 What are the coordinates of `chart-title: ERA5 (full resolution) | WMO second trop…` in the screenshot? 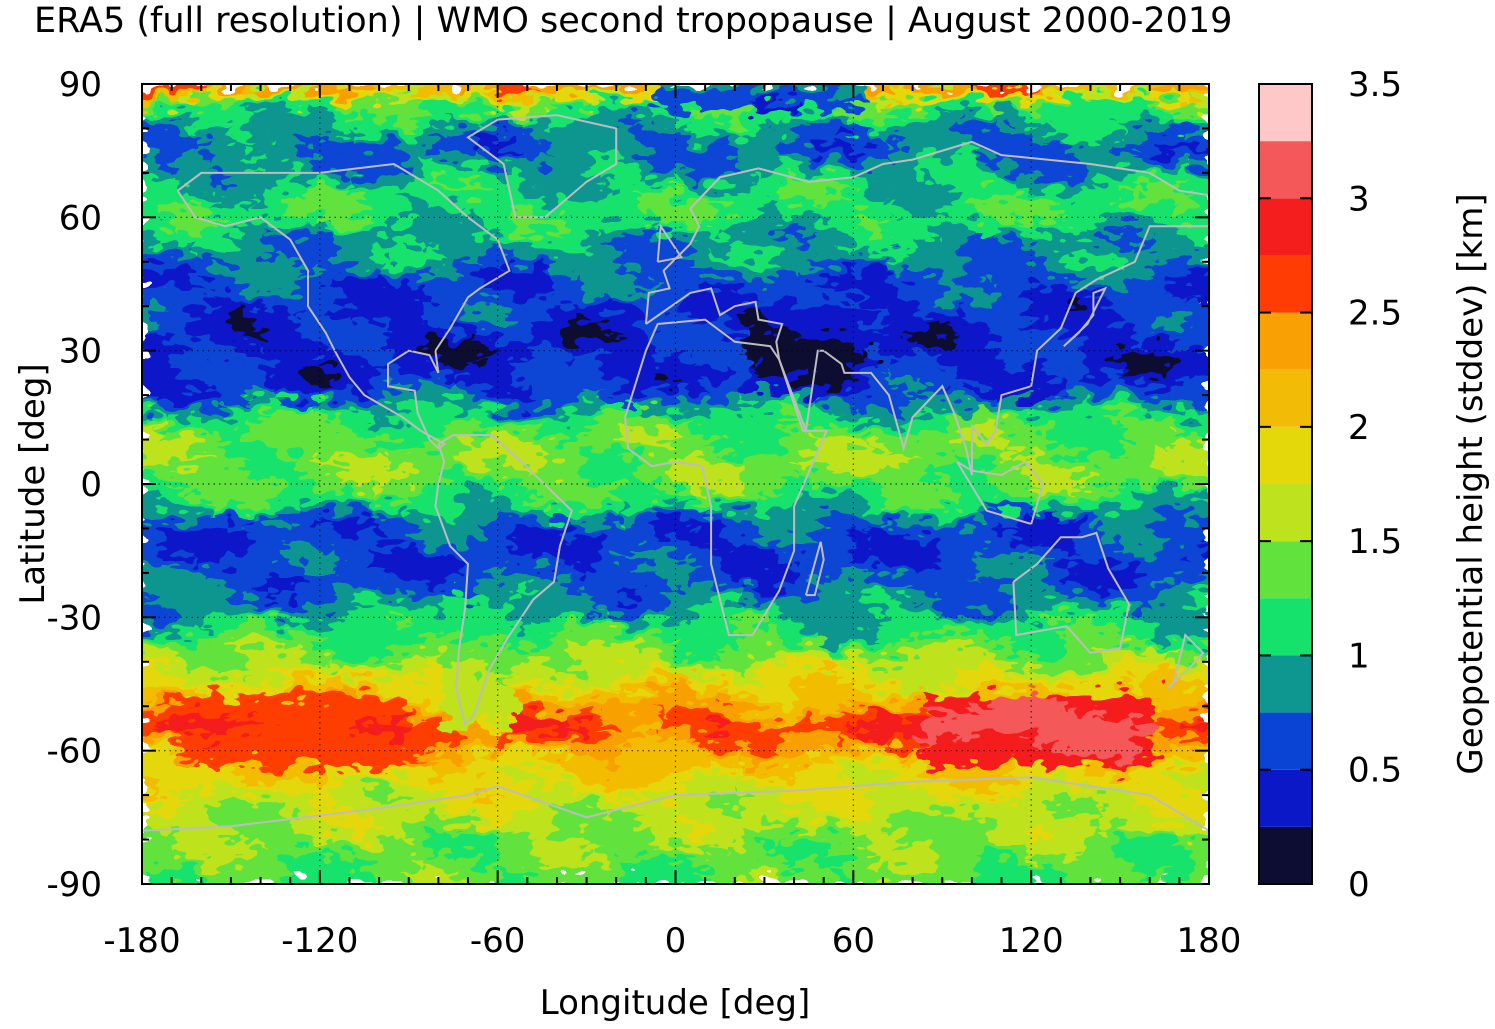 It's located at (633, 21).